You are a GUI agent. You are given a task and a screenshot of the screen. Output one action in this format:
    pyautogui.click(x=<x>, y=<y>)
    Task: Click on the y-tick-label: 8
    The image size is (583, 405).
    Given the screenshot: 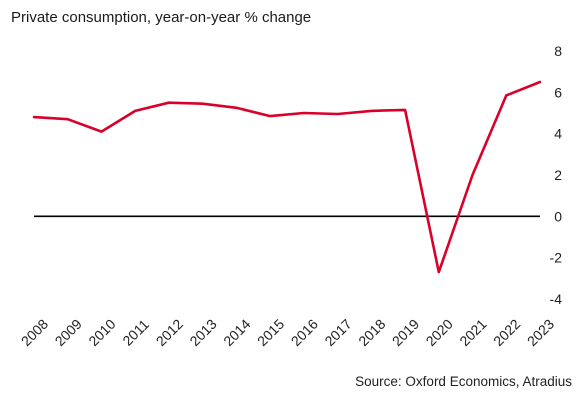 What is the action you would take?
    pyautogui.click(x=558, y=51)
    